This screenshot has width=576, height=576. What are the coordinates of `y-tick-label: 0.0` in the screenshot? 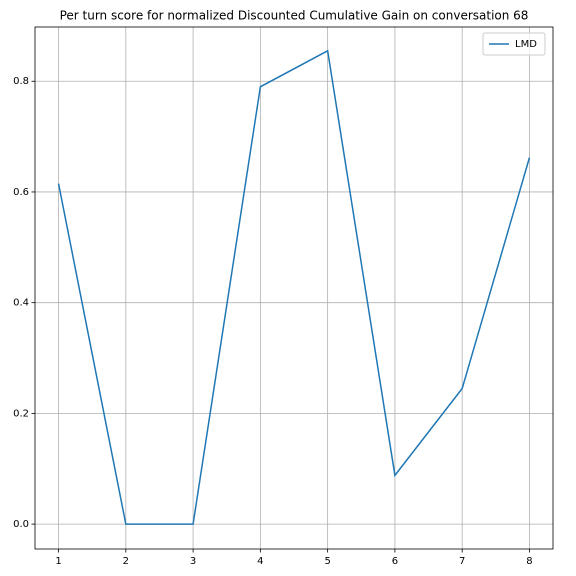 It's located at (21, 524).